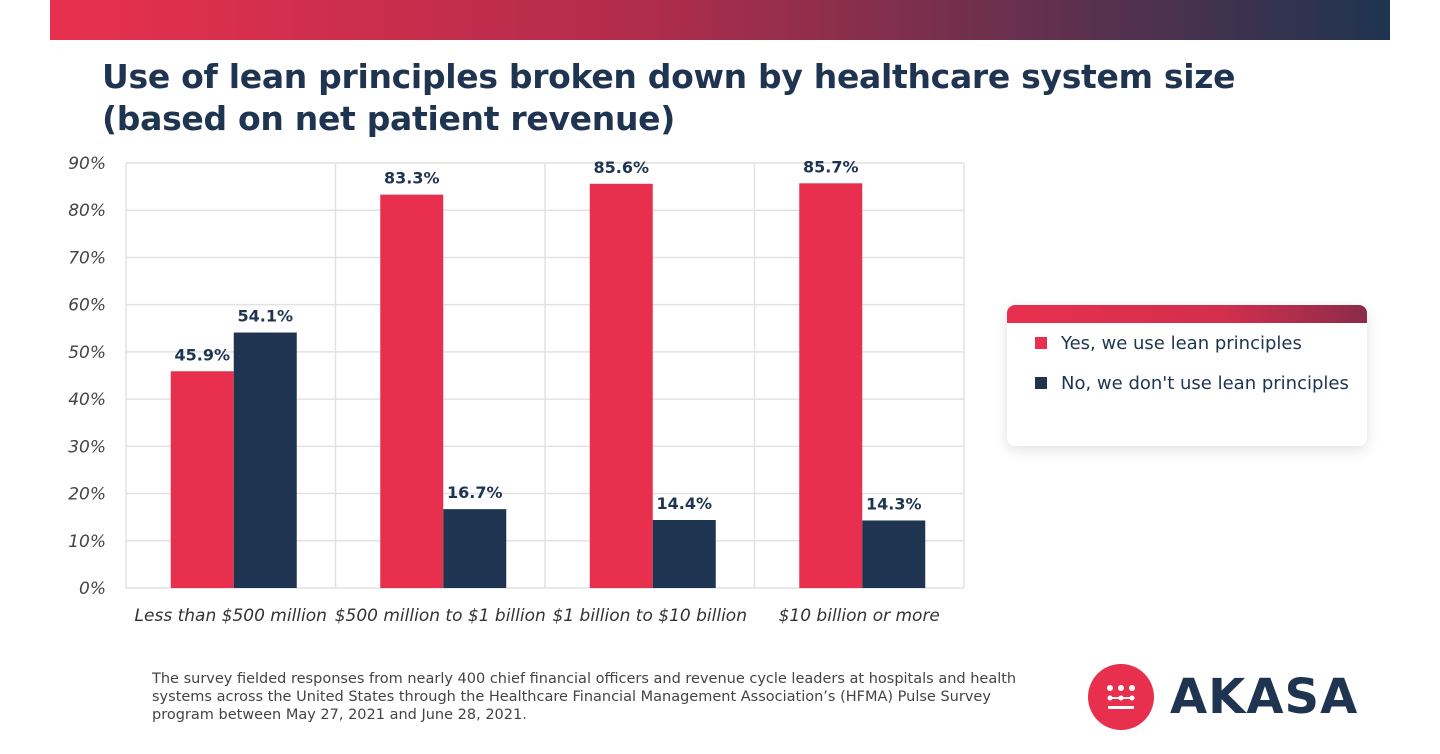 The width and height of the screenshot is (1440, 754). What do you see at coordinates (231, 616) in the screenshot?
I see `x-category-label: Less than $500 million` at bounding box center [231, 616].